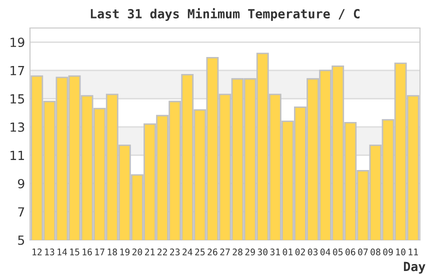  Describe the element at coordinates (200, 252) in the screenshot. I see `x-tick-label: 25` at that location.